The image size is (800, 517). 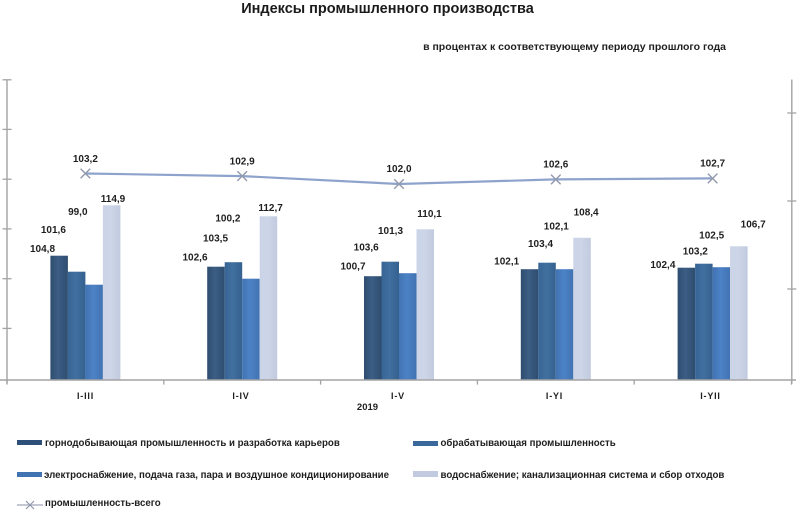 I want to click on svg-text: 102,0, so click(x=398, y=169).